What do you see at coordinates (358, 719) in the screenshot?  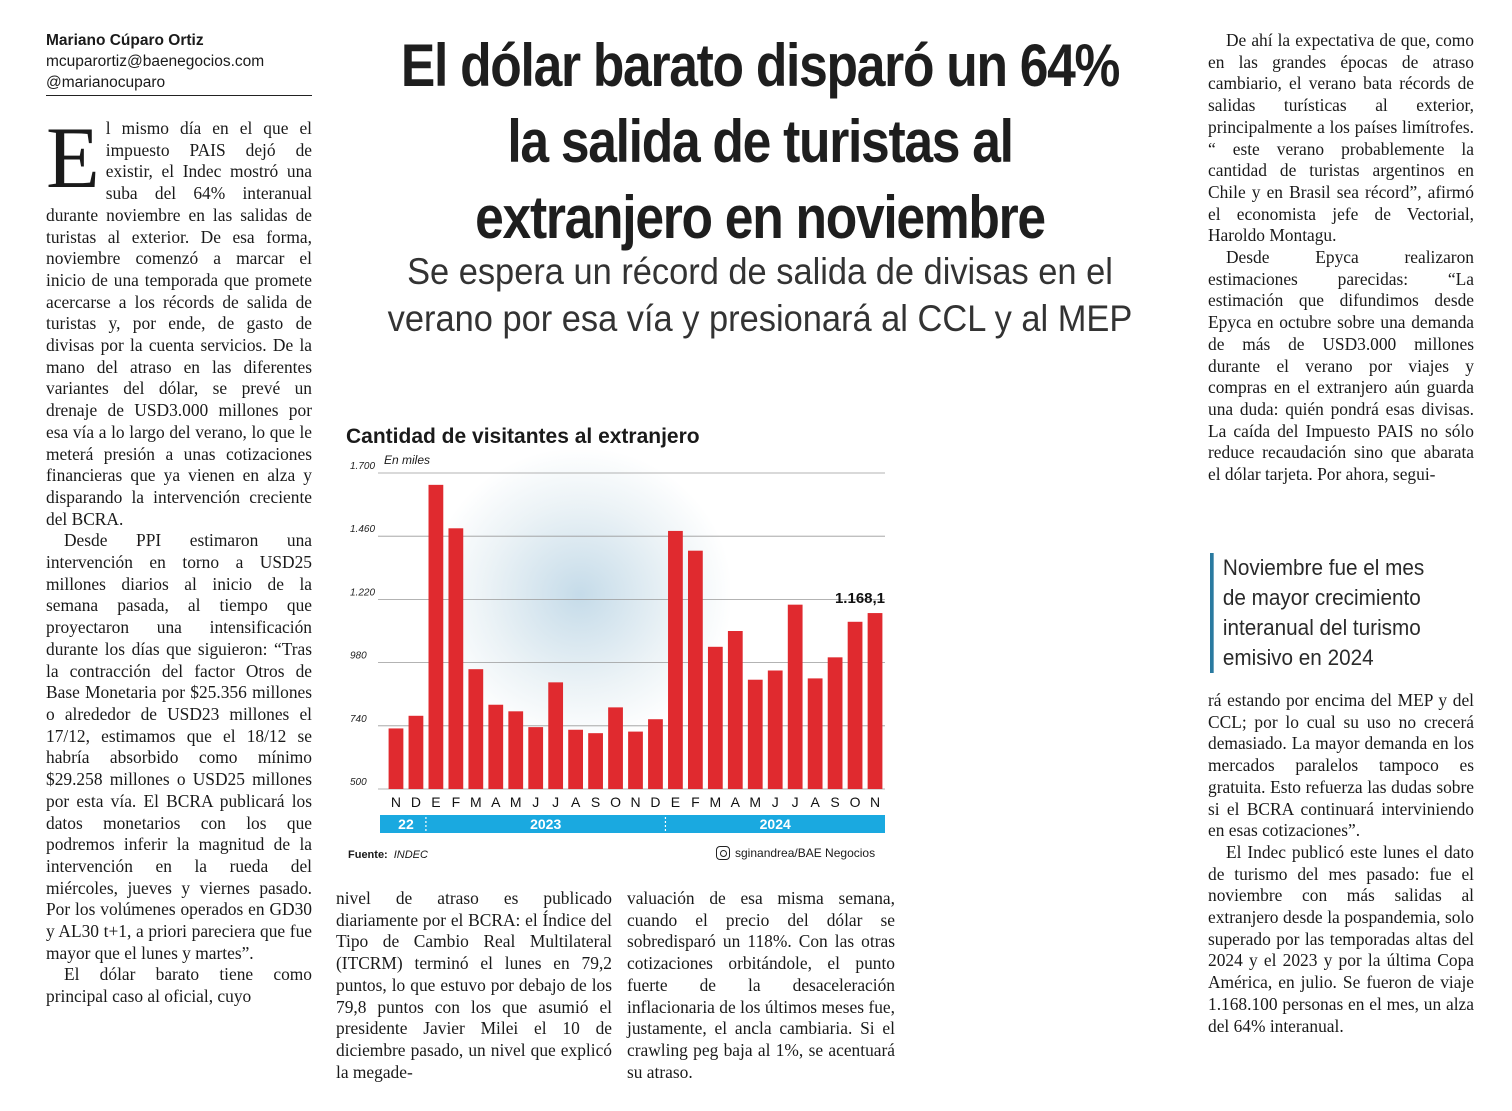 I see `y-tick-label: 740` at bounding box center [358, 719].